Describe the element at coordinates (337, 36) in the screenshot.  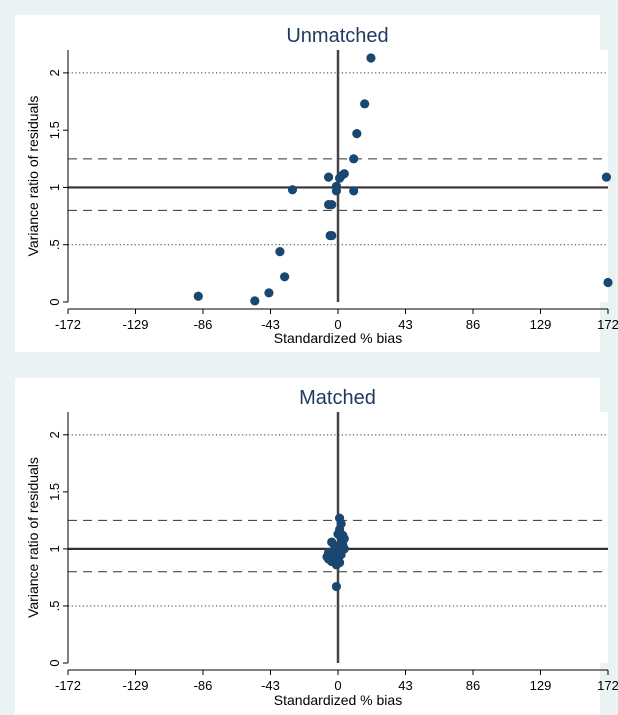
I see `chart-title: Unmatched` at that location.